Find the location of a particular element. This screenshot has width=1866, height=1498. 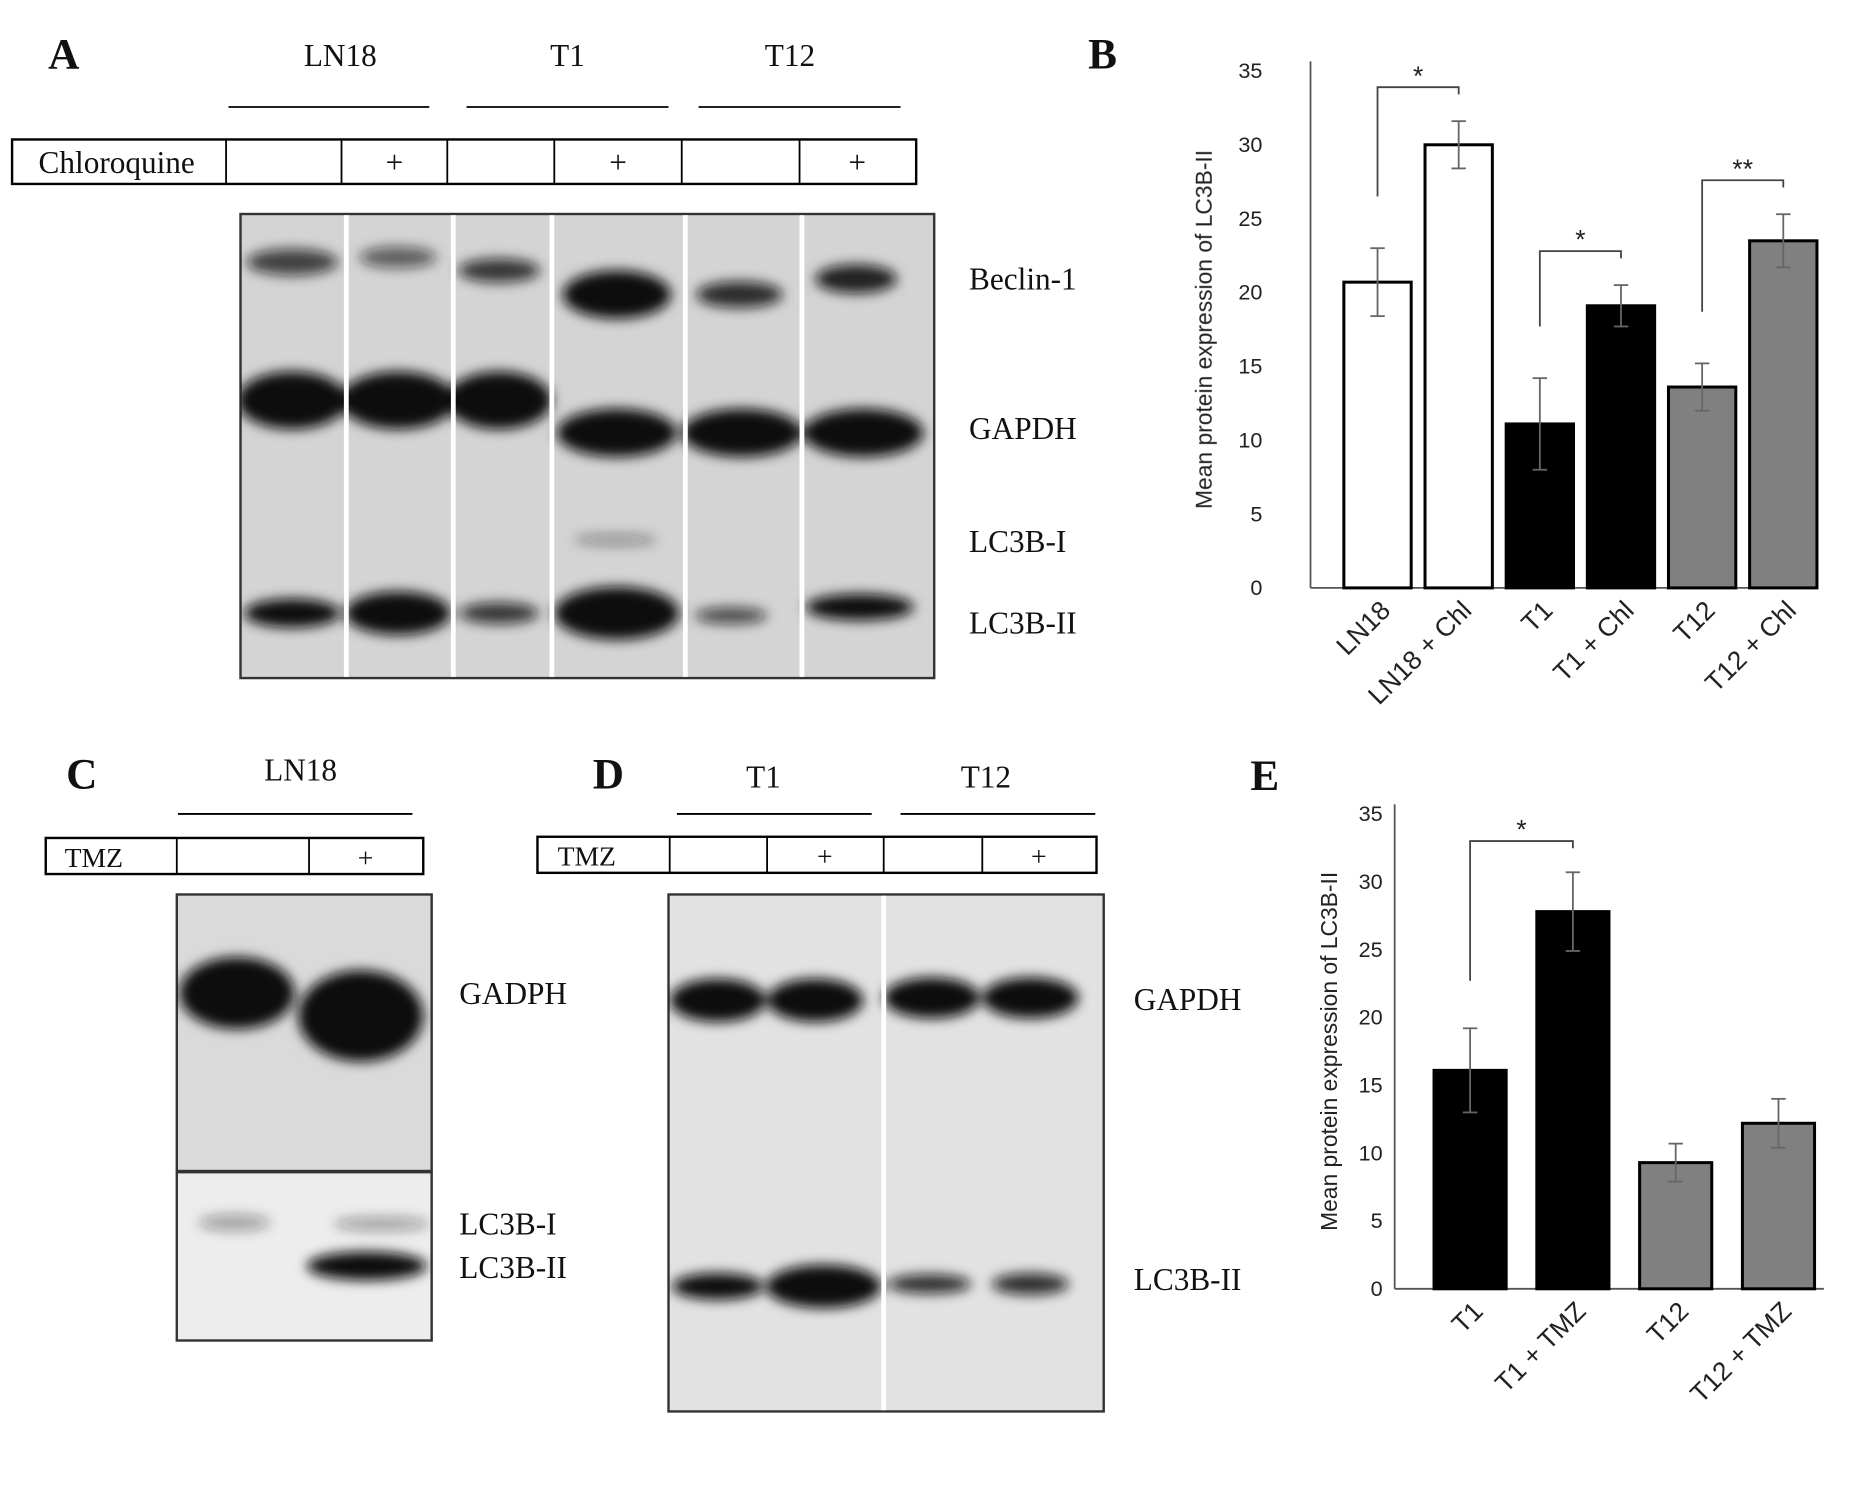

x-tick-label: LN18 is located at coordinates (1363, 628).